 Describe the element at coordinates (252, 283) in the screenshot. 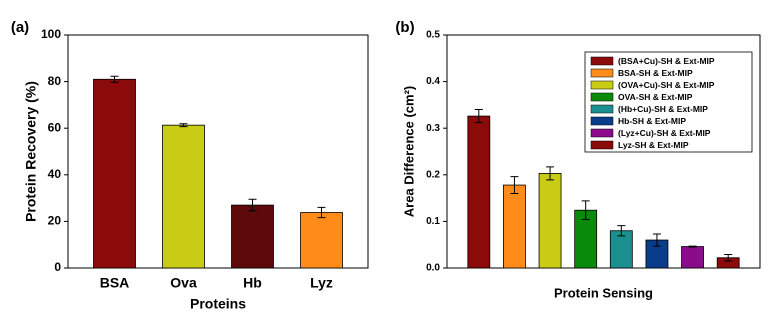

I see `x-tick-label: Hb` at that location.